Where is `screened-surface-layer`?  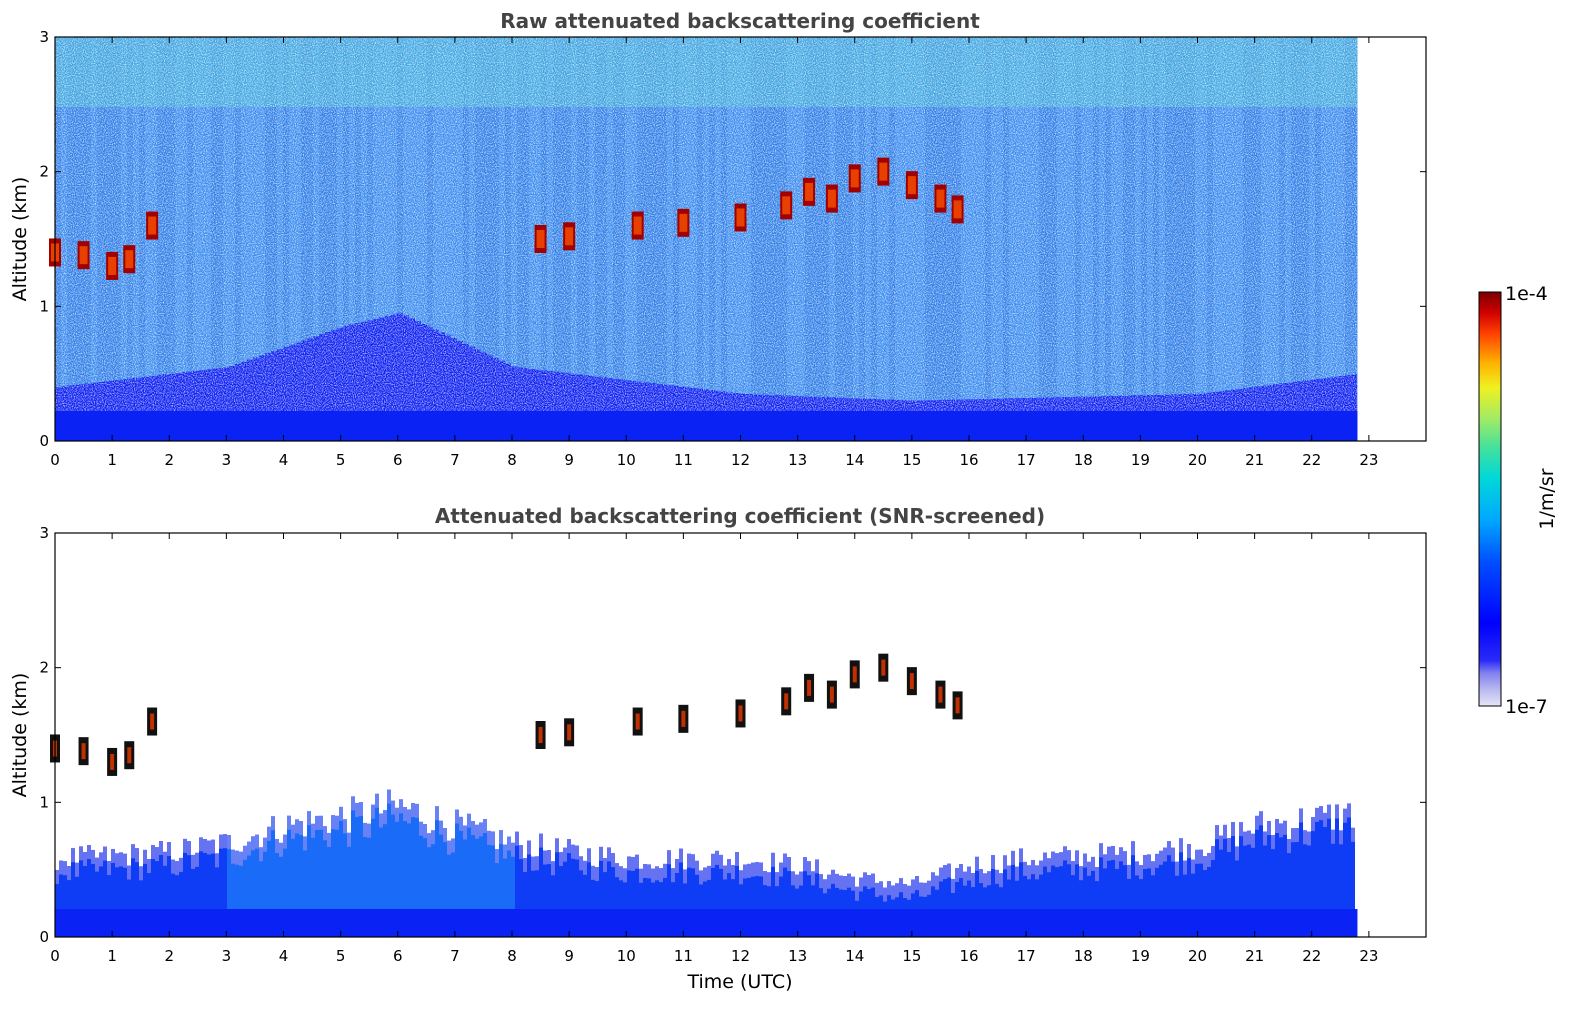 screened-surface-layer is located at coordinates (706, 923).